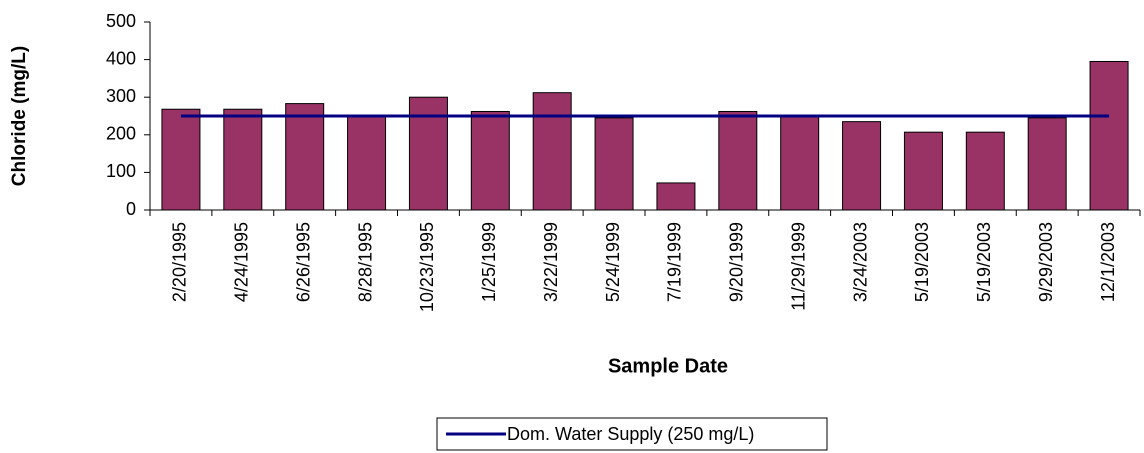 The height and width of the screenshot is (453, 1144). Describe the element at coordinates (121, 171) in the screenshot. I see `y-tick-label: 100` at that location.